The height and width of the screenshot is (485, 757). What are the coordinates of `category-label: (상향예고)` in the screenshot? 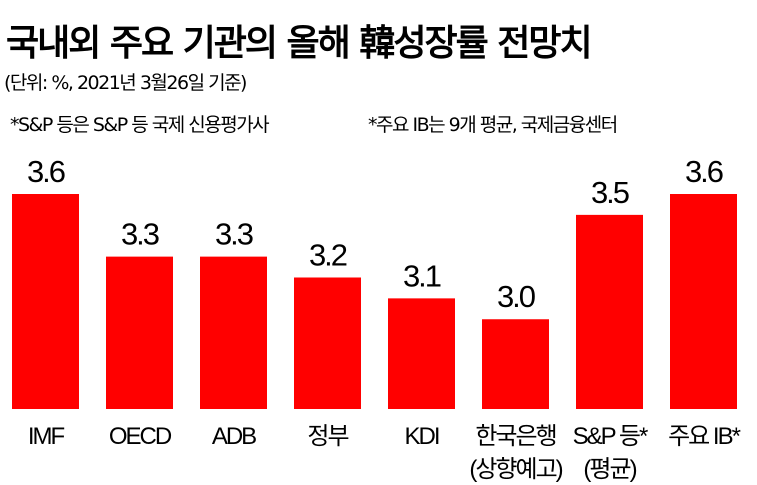 It's located at (515, 469).